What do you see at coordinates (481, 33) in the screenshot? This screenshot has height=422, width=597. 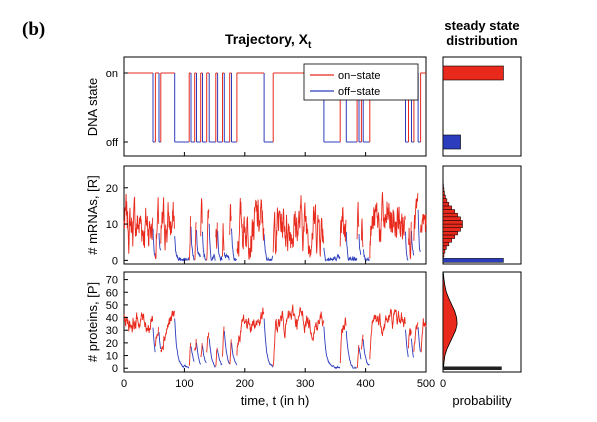 I see `steady-state-title: steady state distribution` at bounding box center [481, 33].